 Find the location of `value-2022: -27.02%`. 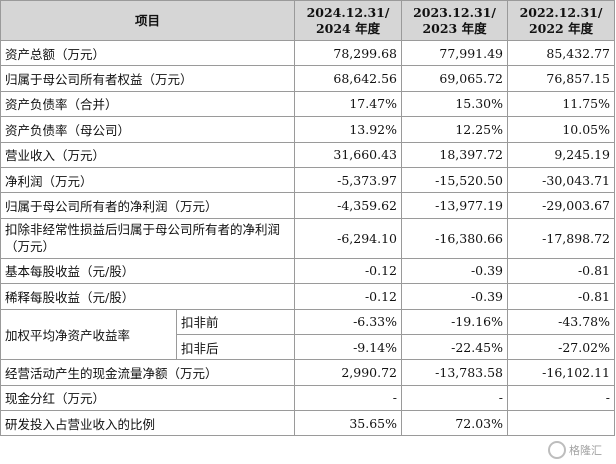

value-2022: -27.02% is located at coordinates (561, 347).